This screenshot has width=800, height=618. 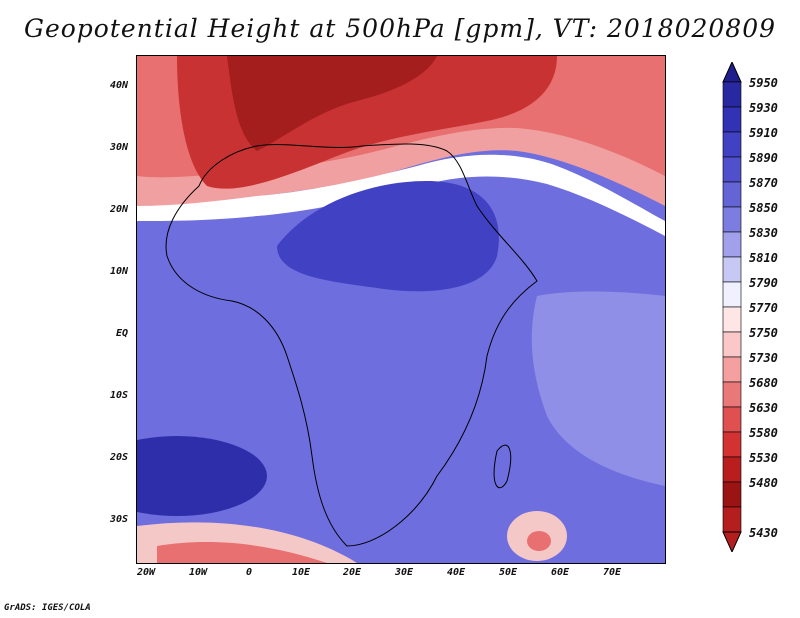 I want to click on lon-label-60e: 60E, so click(x=560, y=572).